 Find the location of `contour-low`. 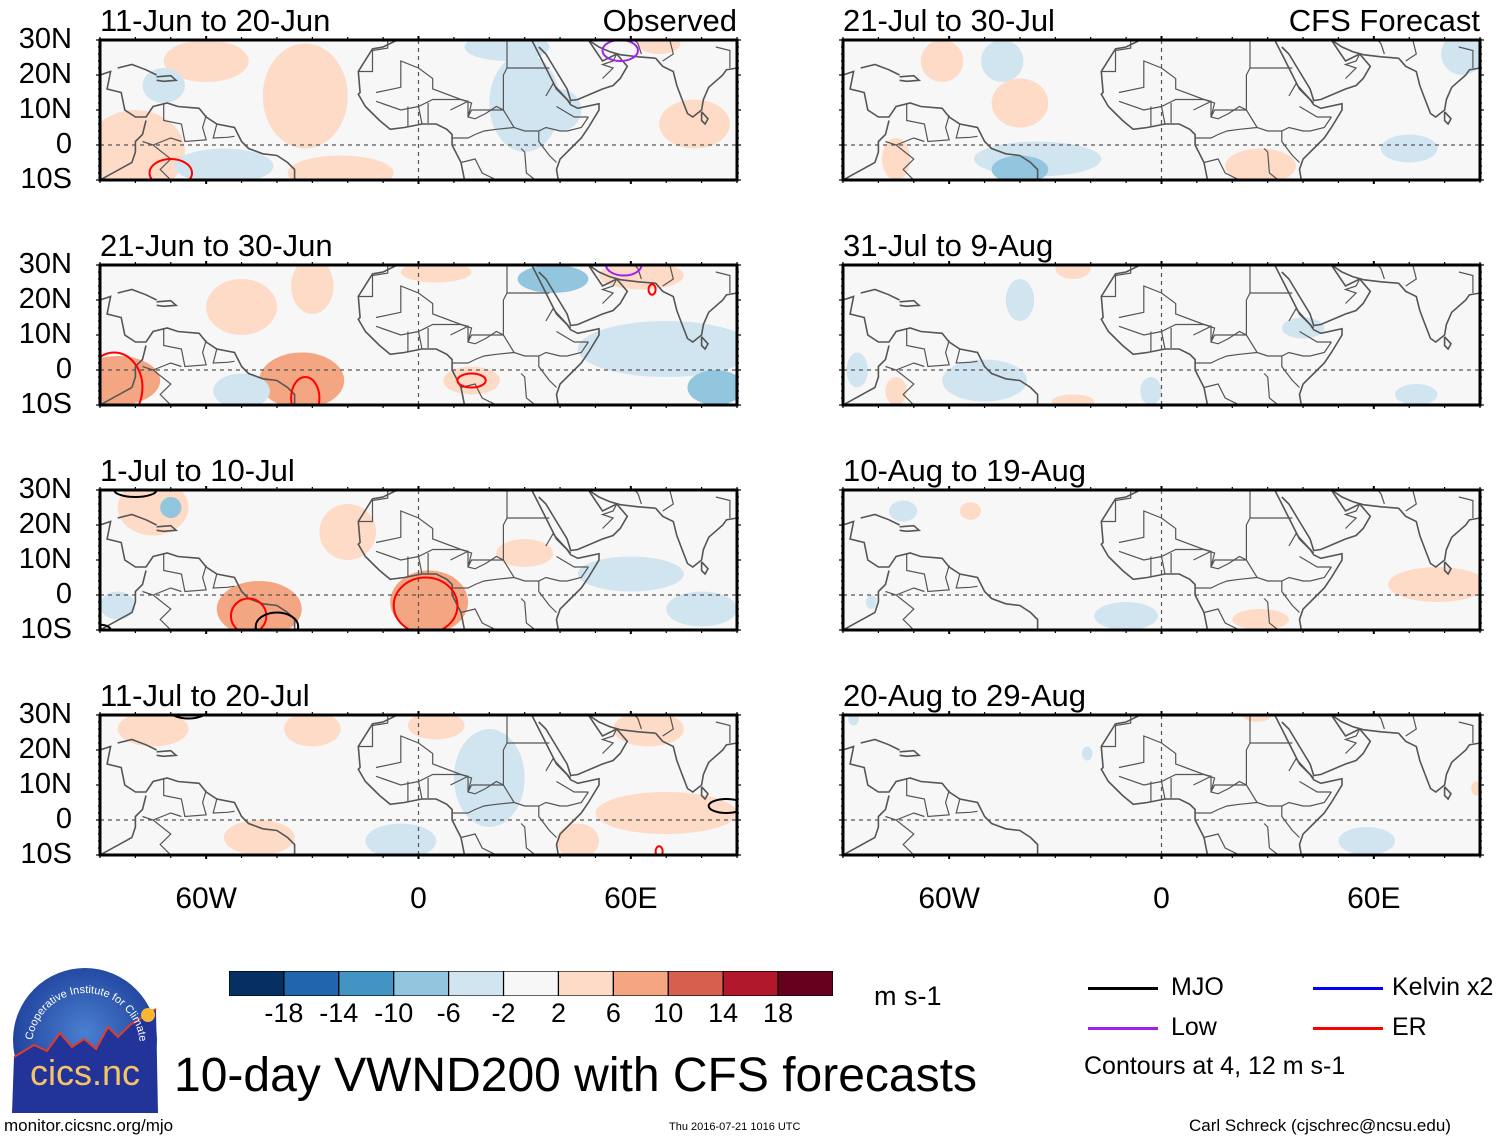

contour-low is located at coordinates (620, 51).